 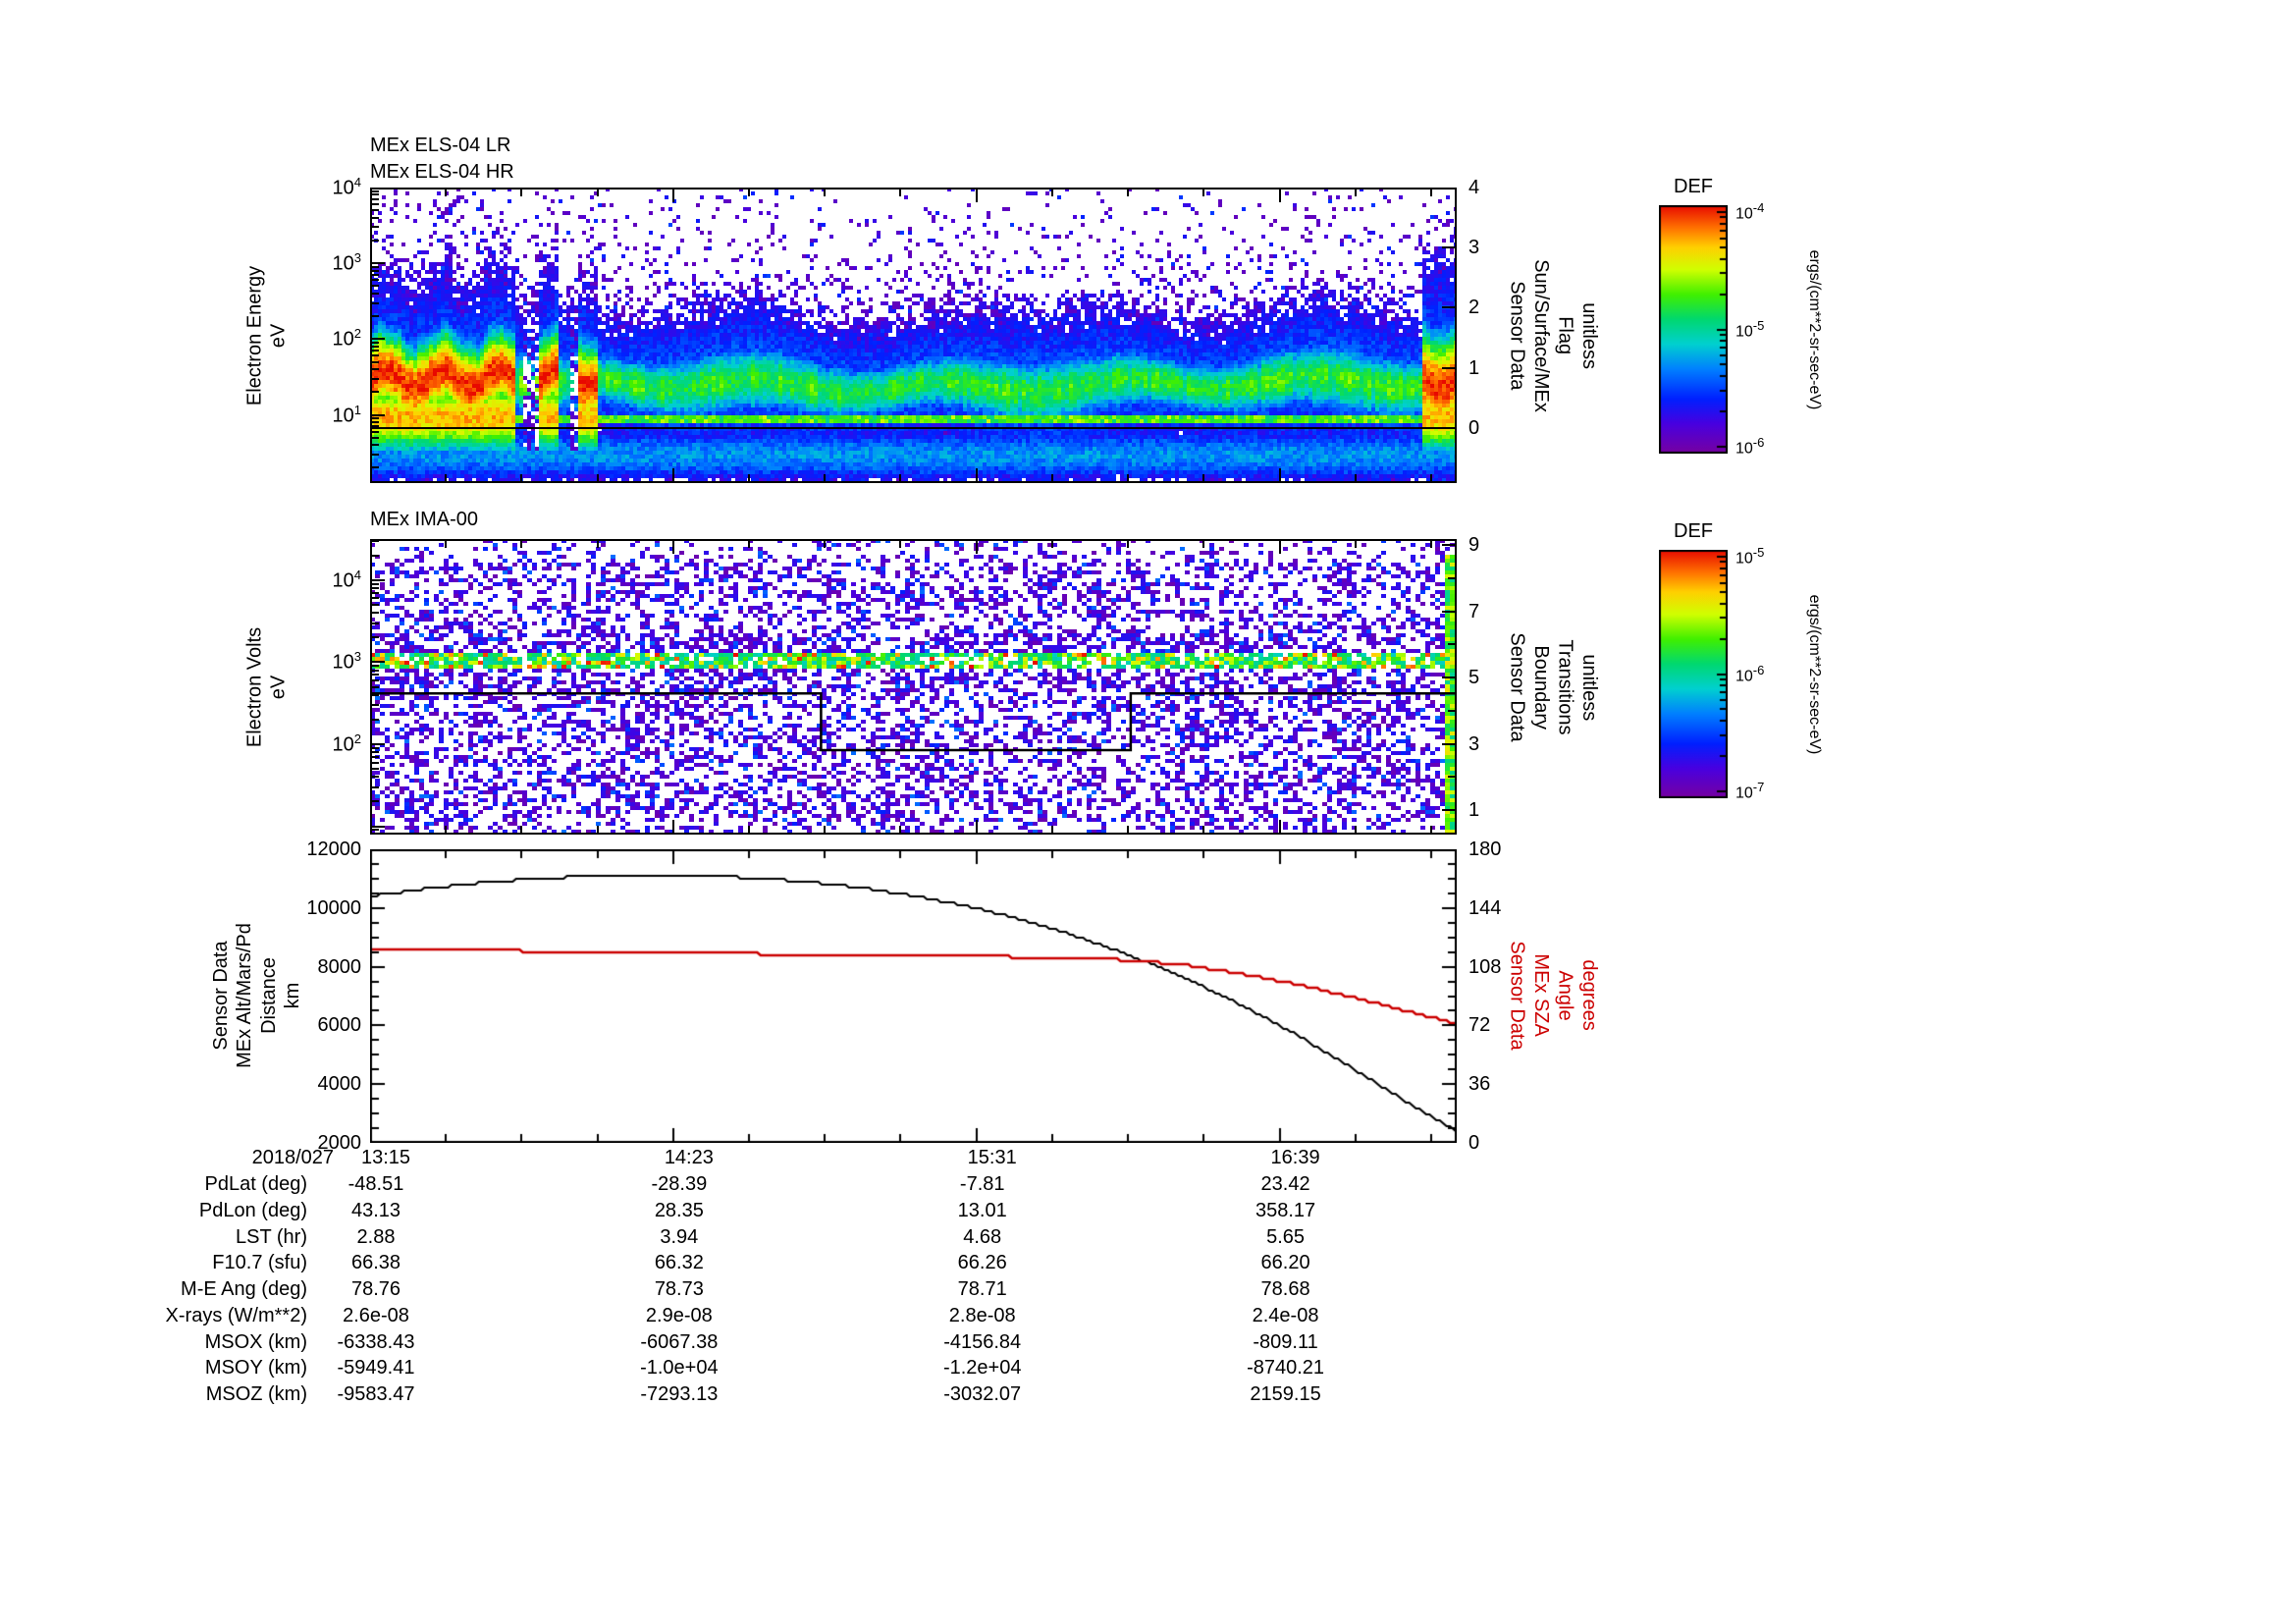 What do you see at coordinates (244, 1288) in the screenshot?
I see `table-row-label: M-E Ang (deg)` at bounding box center [244, 1288].